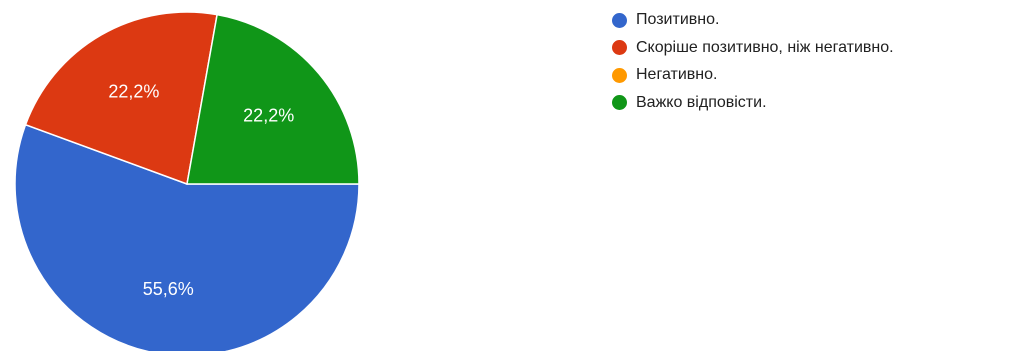  I want to click on legend-label: Важко відповісти., so click(701, 102).